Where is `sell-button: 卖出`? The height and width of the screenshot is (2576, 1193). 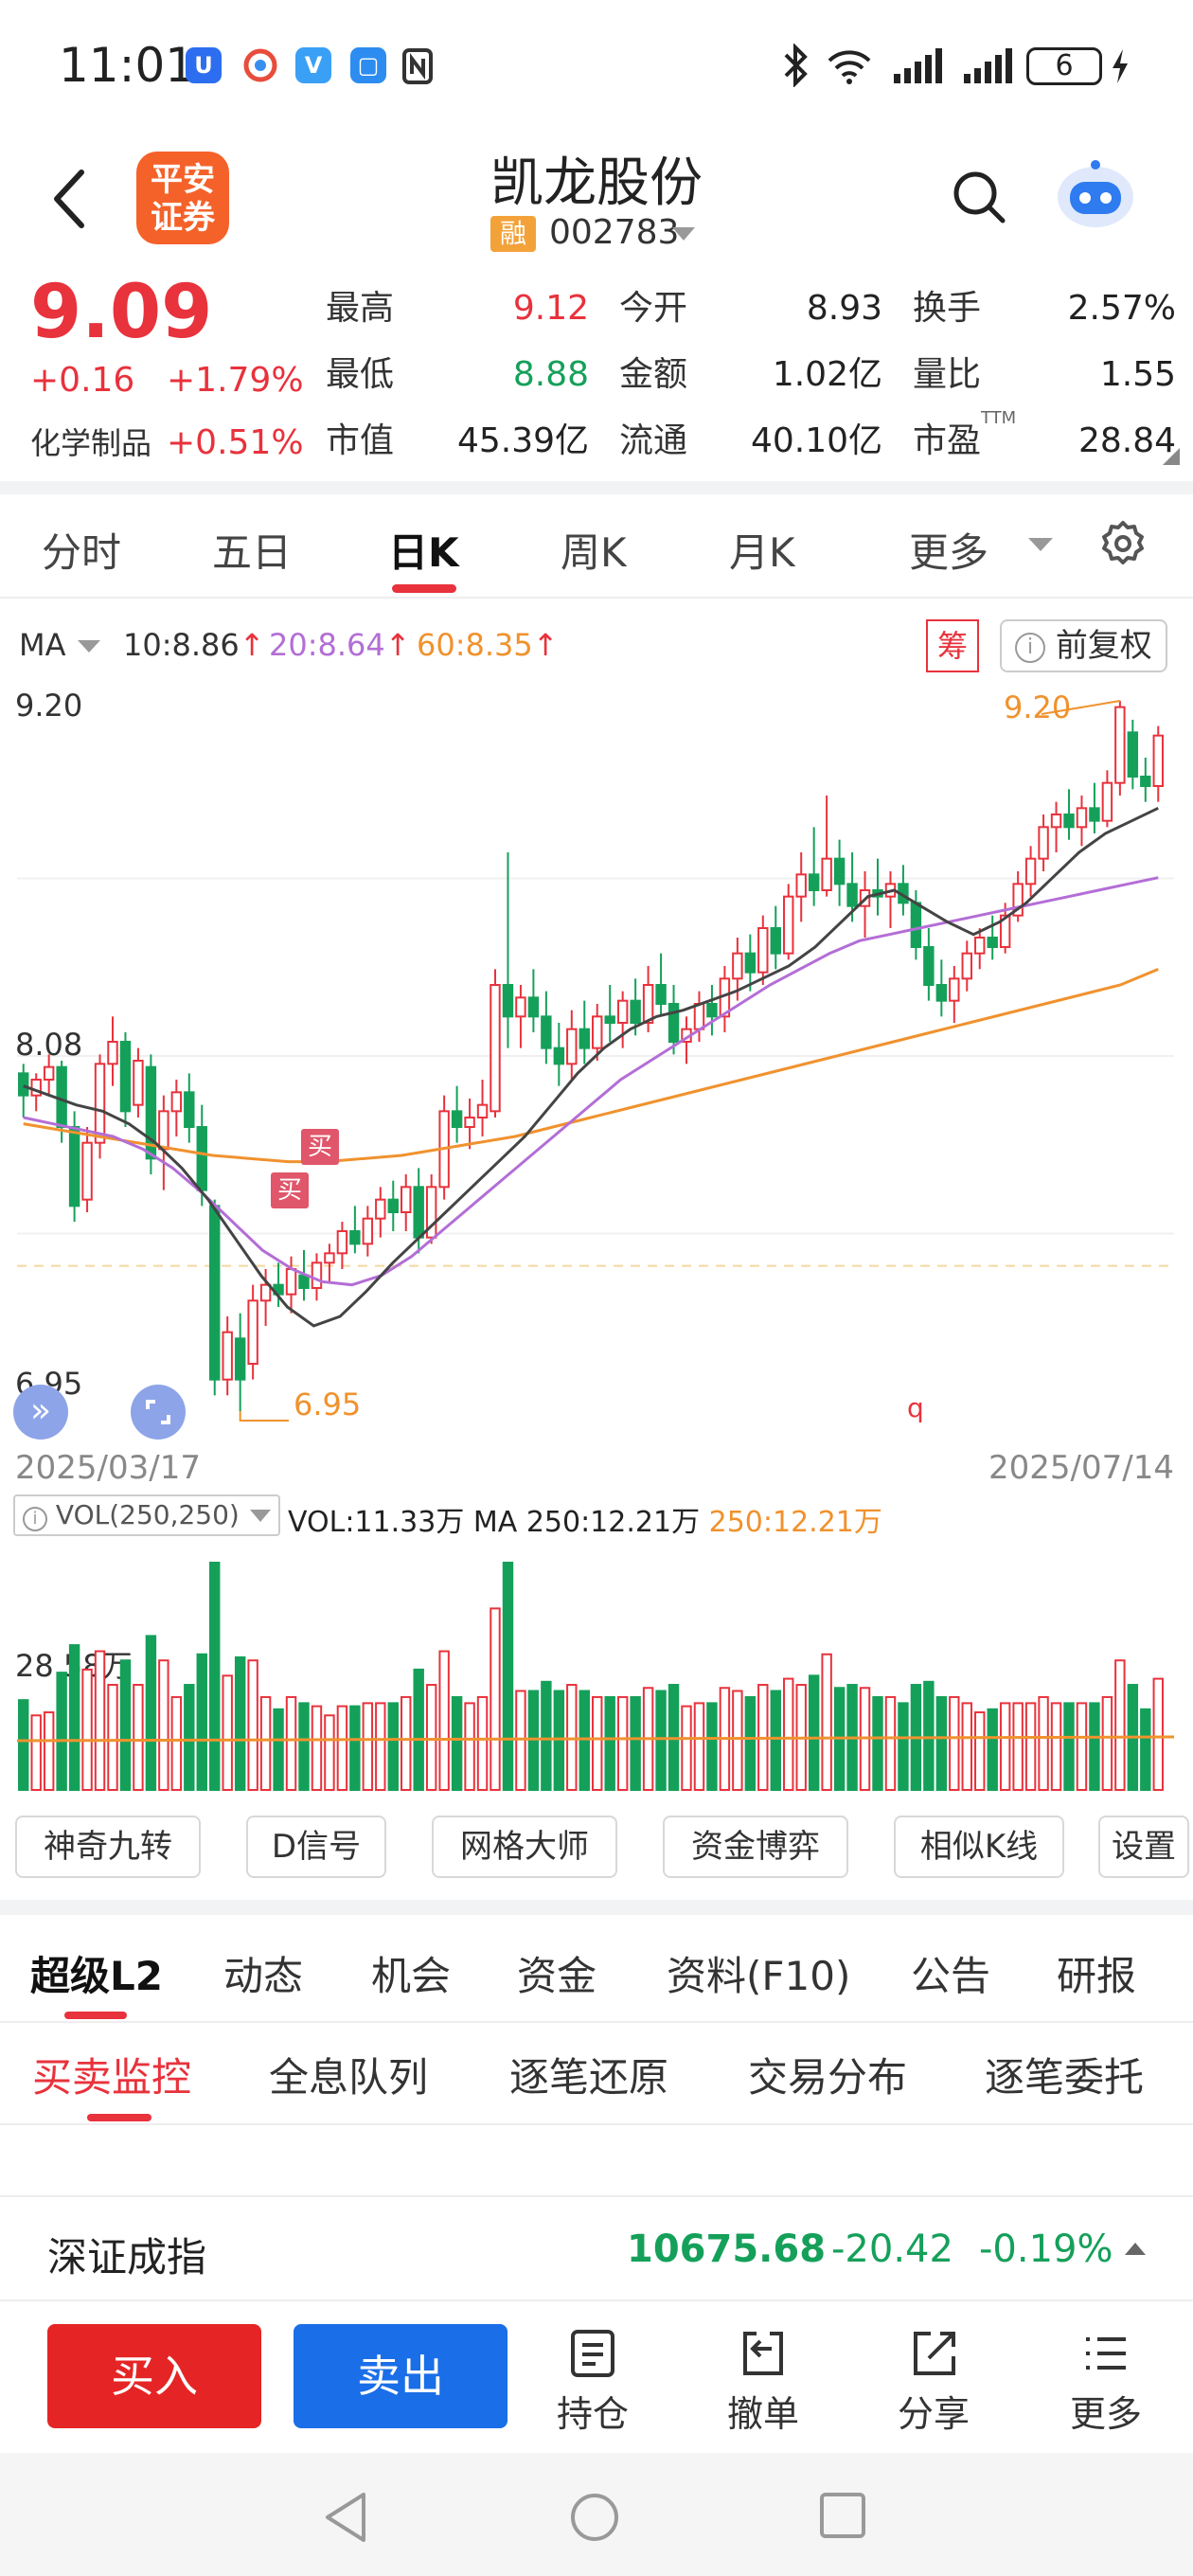 sell-button: 卖出 is located at coordinates (400, 2376).